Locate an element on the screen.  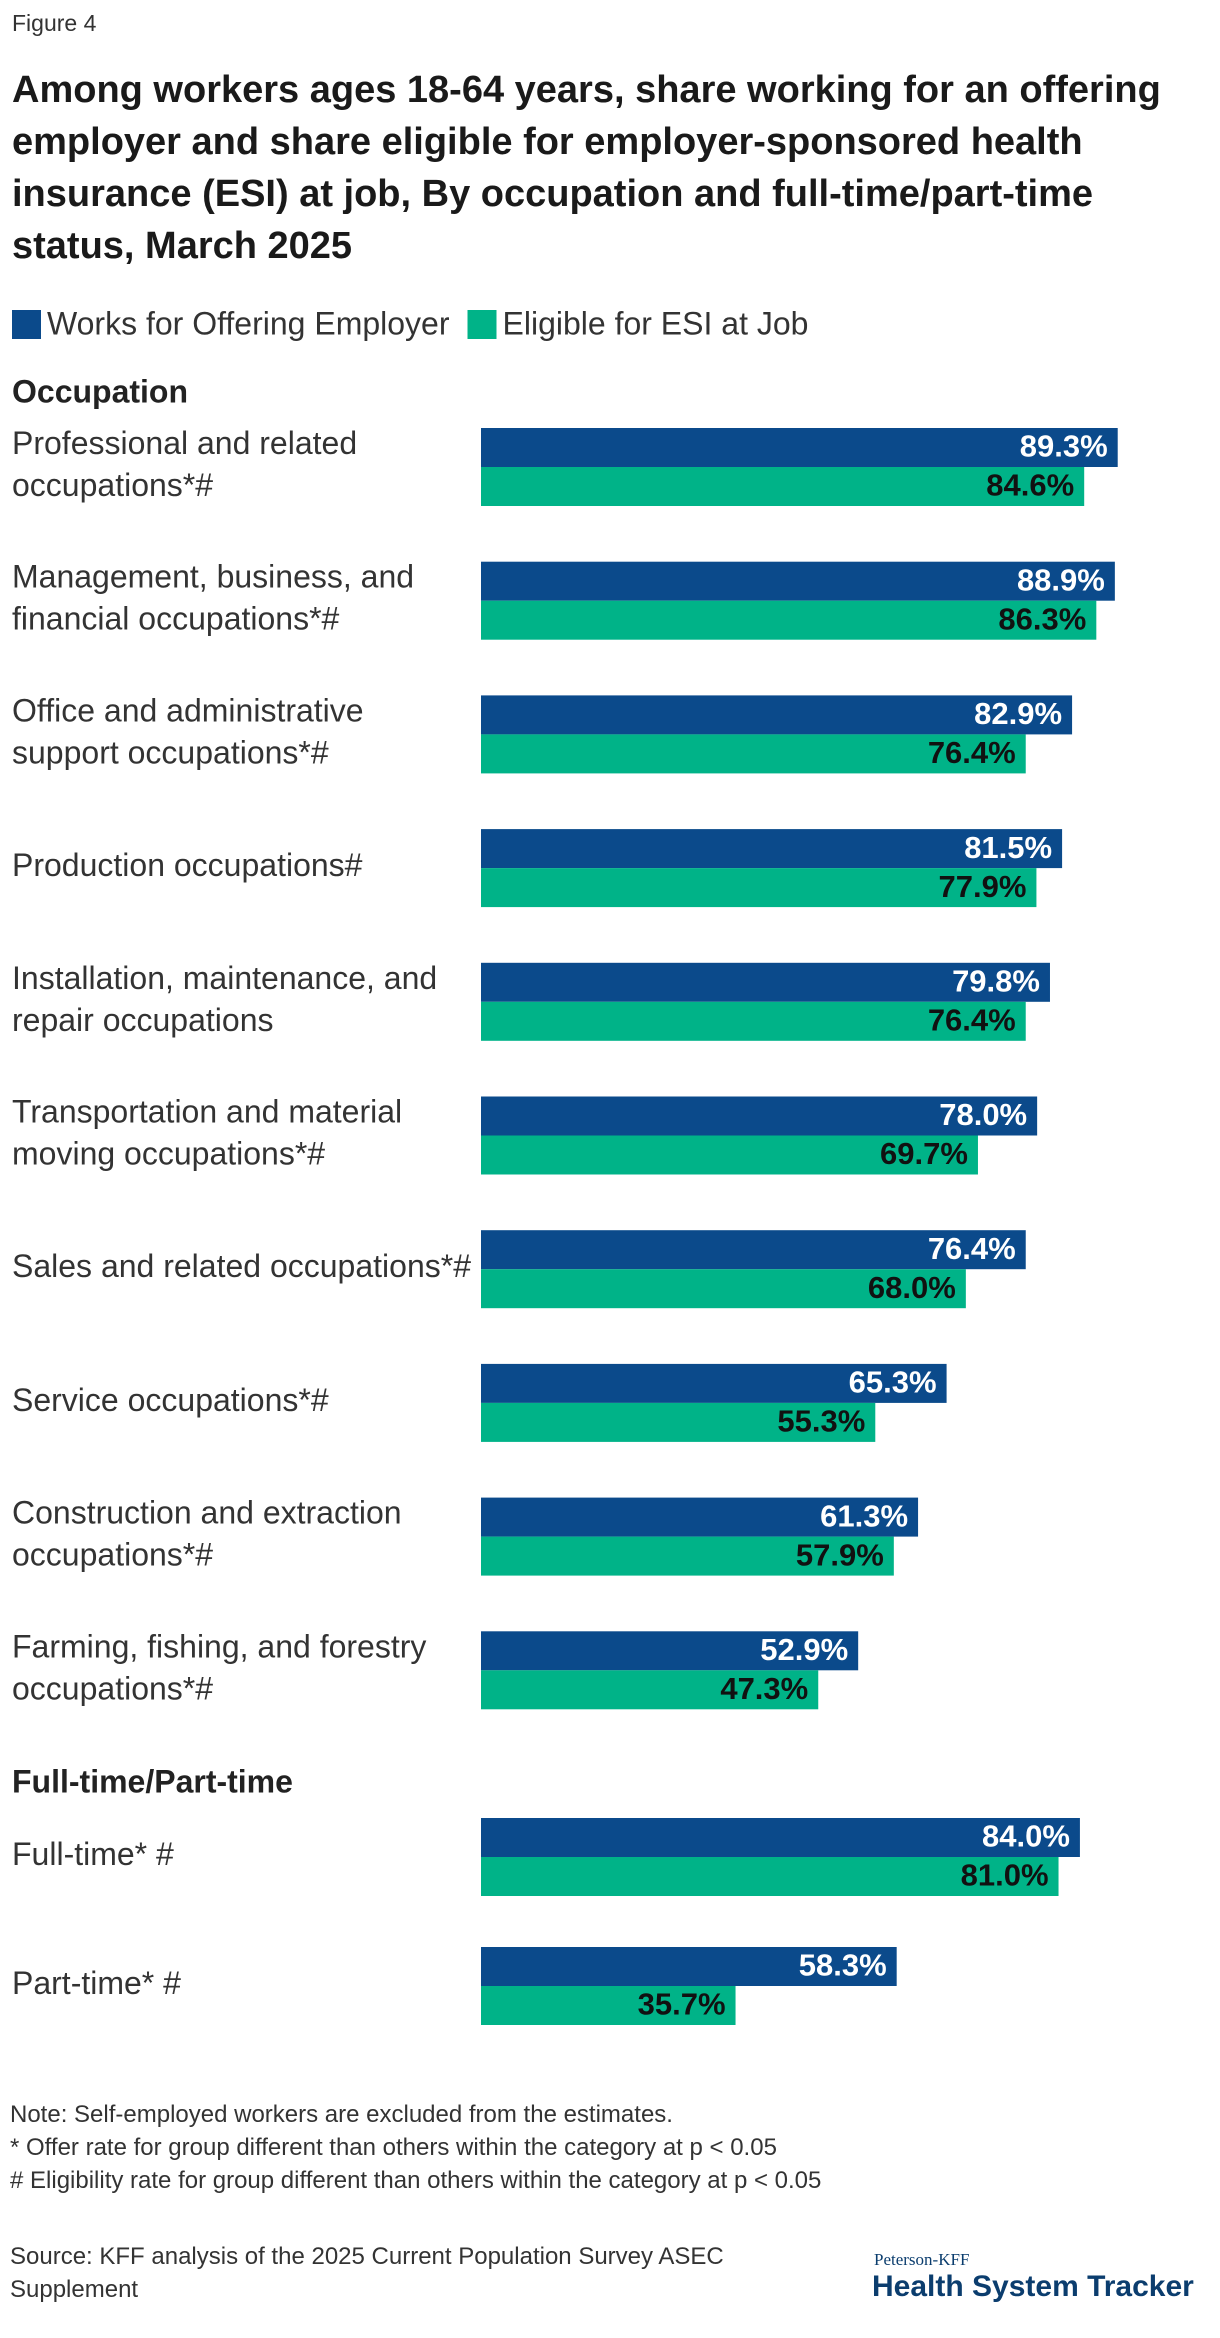
value-label: 81.5% is located at coordinates (1008, 847).